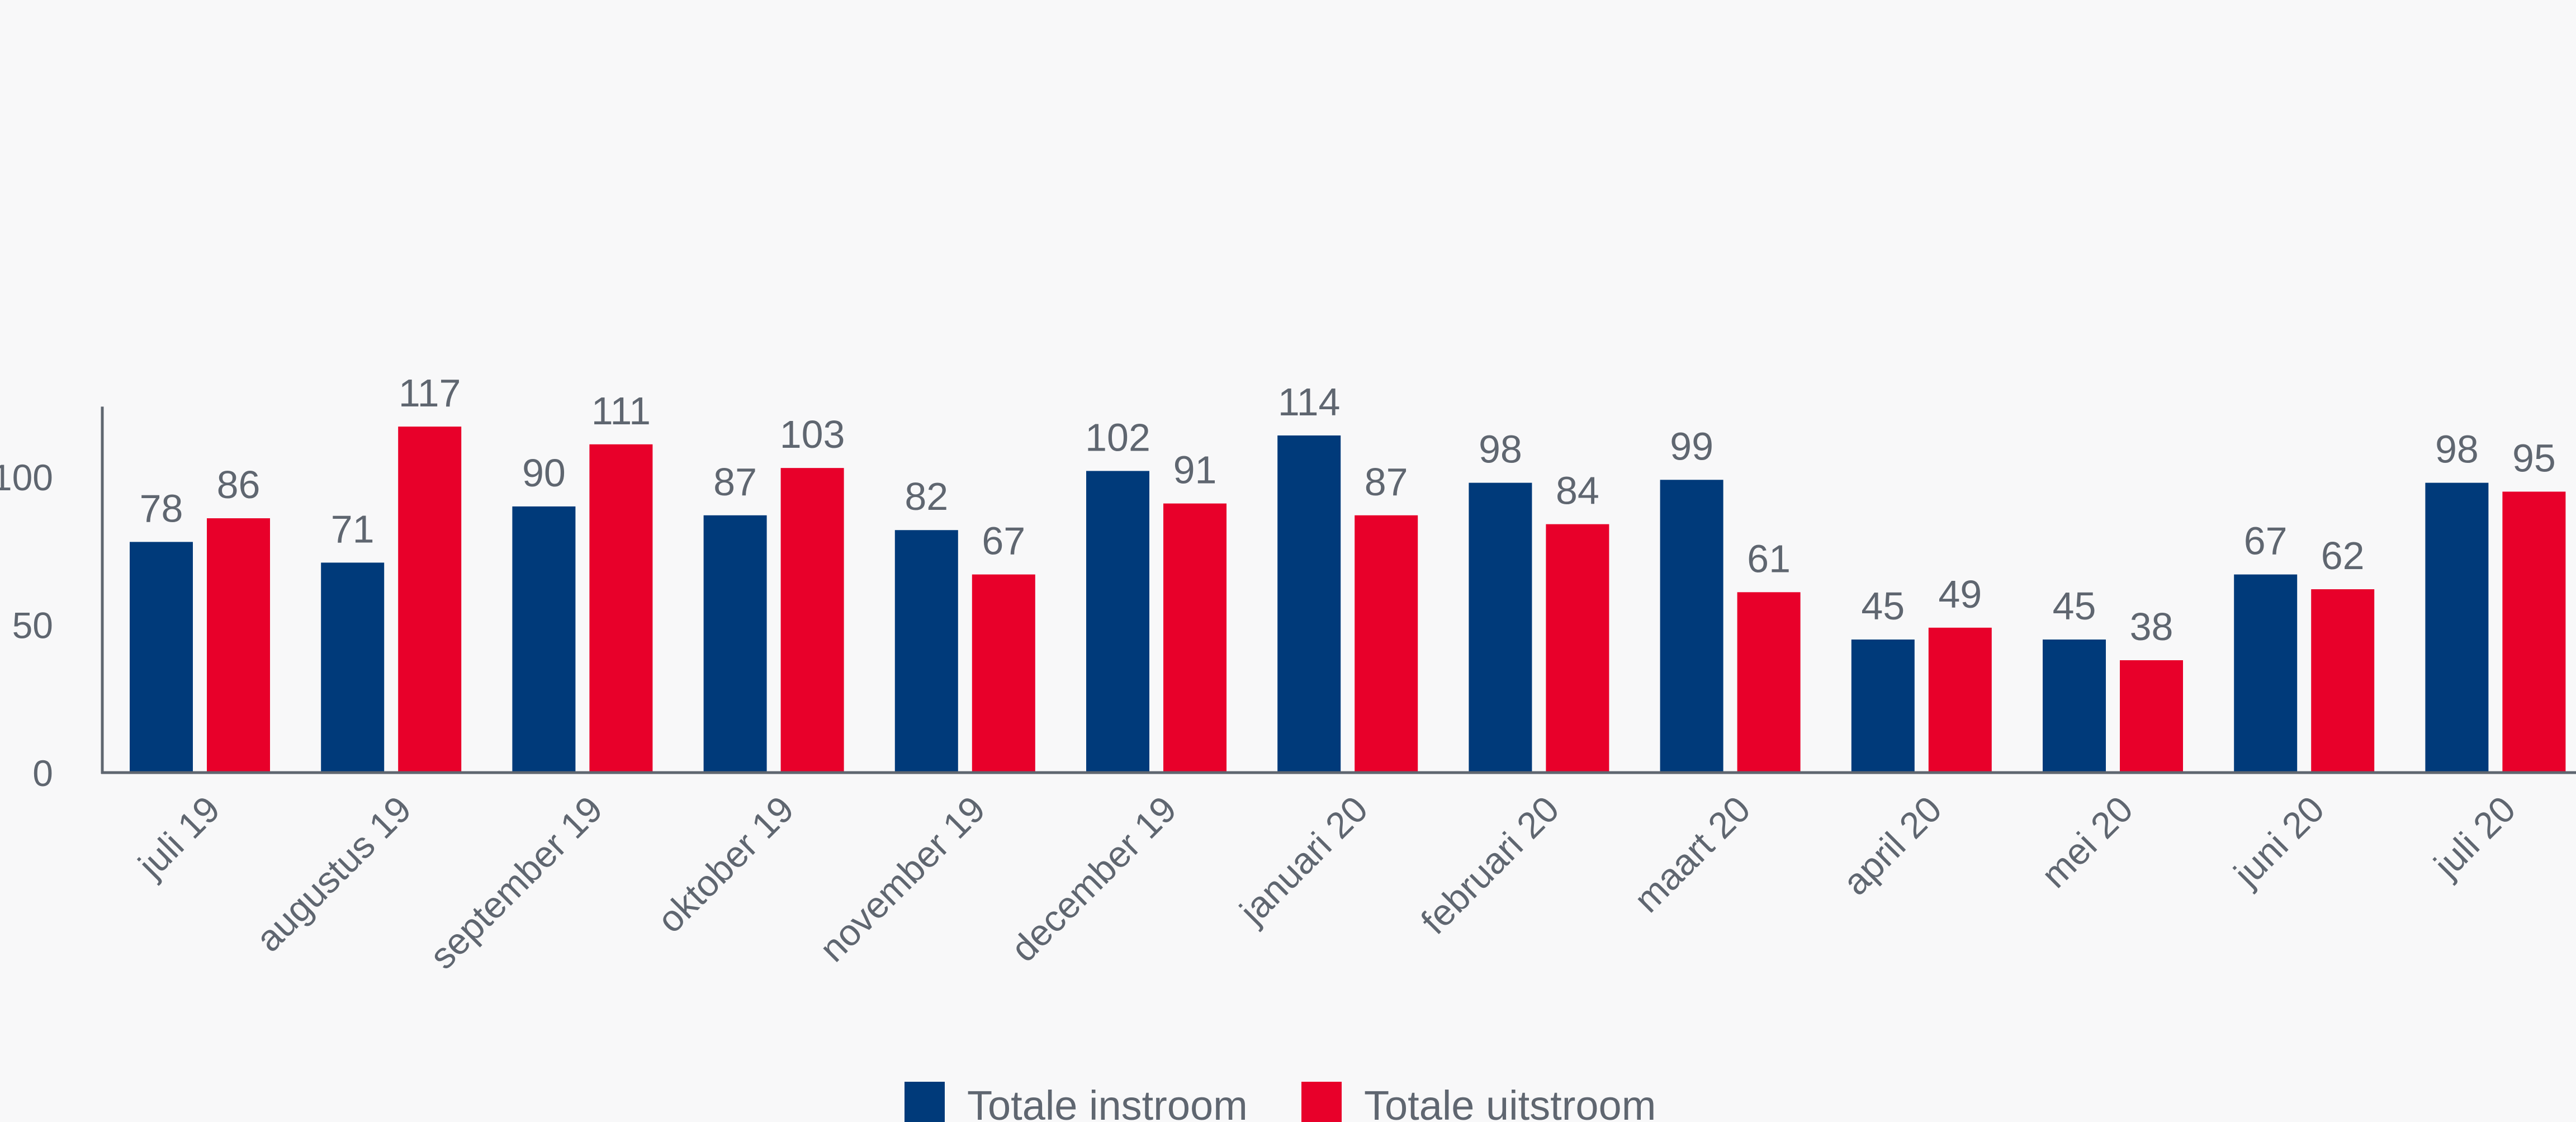  What do you see at coordinates (43, 773) in the screenshot?
I see `y-tick-label: 0` at bounding box center [43, 773].